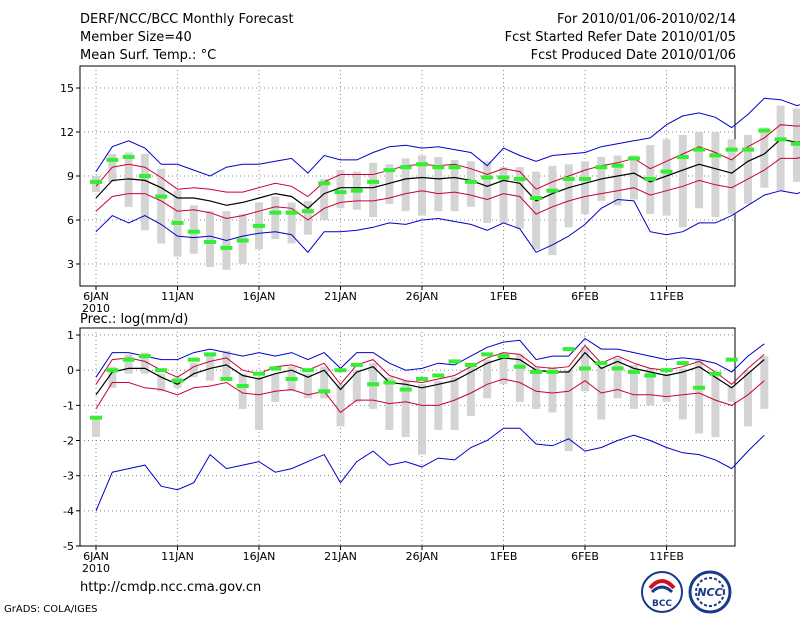  I want to click on precip-ytick-label: 0, so click(70, 370).